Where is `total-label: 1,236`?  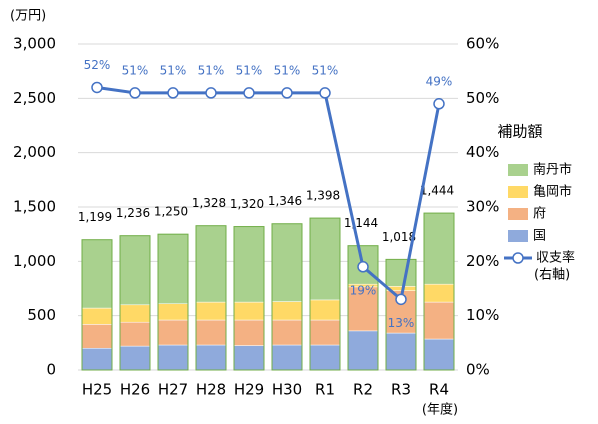 total-label: 1,236 is located at coordinates (133, 213).